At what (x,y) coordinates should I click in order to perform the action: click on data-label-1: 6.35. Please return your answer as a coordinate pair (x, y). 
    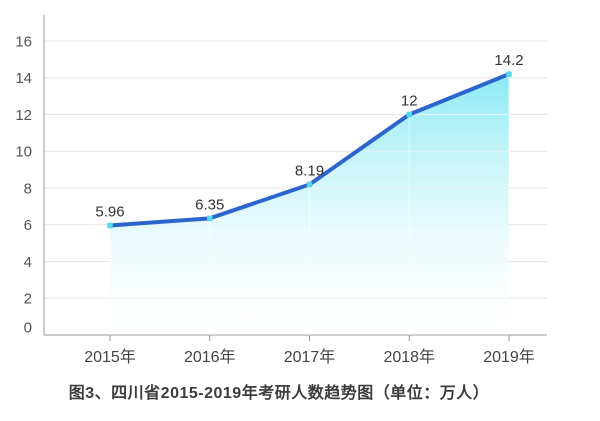
    Looking at the image, I should click on (209, 204).